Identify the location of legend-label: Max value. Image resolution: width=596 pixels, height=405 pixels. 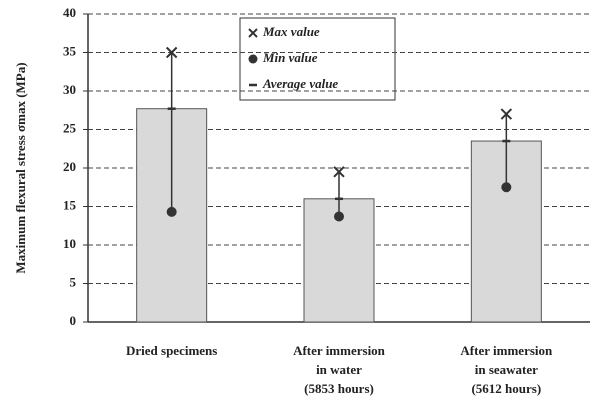
(291, 31).